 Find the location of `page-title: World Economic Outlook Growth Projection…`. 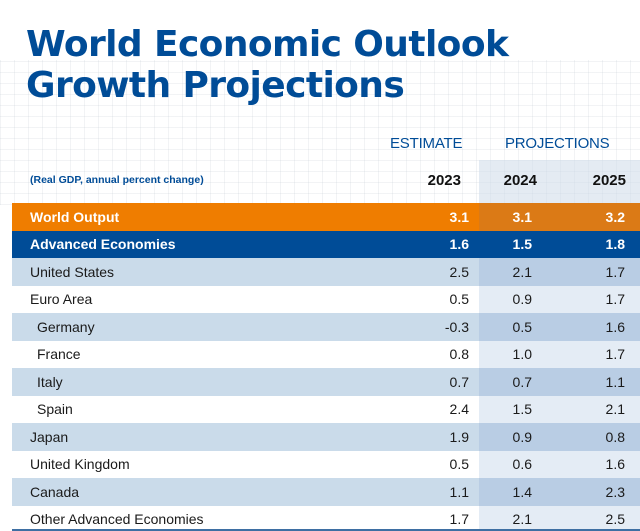

page-title: World Economic Outlook Growth Projection… is located at coordinates (267, 65).